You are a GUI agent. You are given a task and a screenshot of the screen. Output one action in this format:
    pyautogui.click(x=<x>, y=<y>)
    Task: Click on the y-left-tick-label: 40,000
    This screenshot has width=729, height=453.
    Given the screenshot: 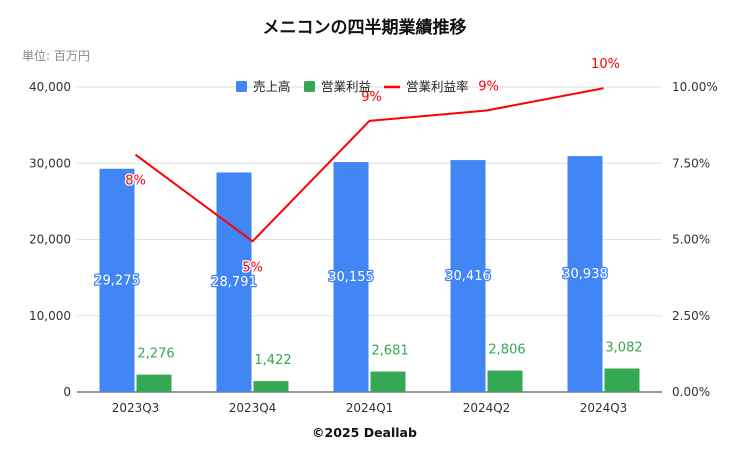 What is the action you would take?
    pyautogui.click(x=50, y=87)
    